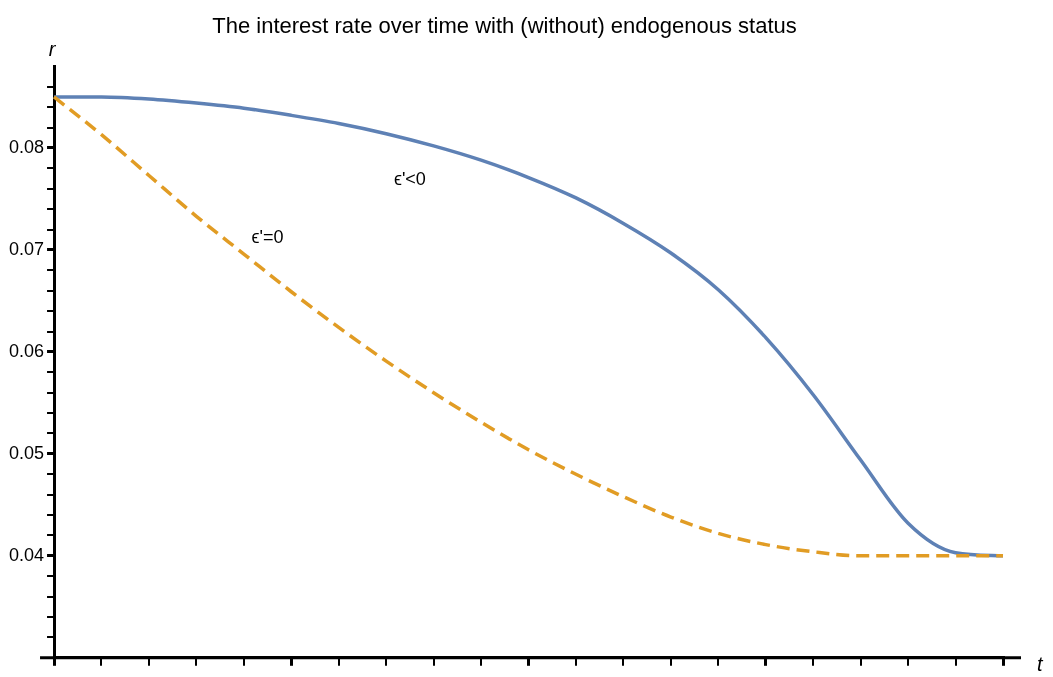 The image size is (1053, 677). I want to click on y-tick-label: 0.07, so click(26, 248).